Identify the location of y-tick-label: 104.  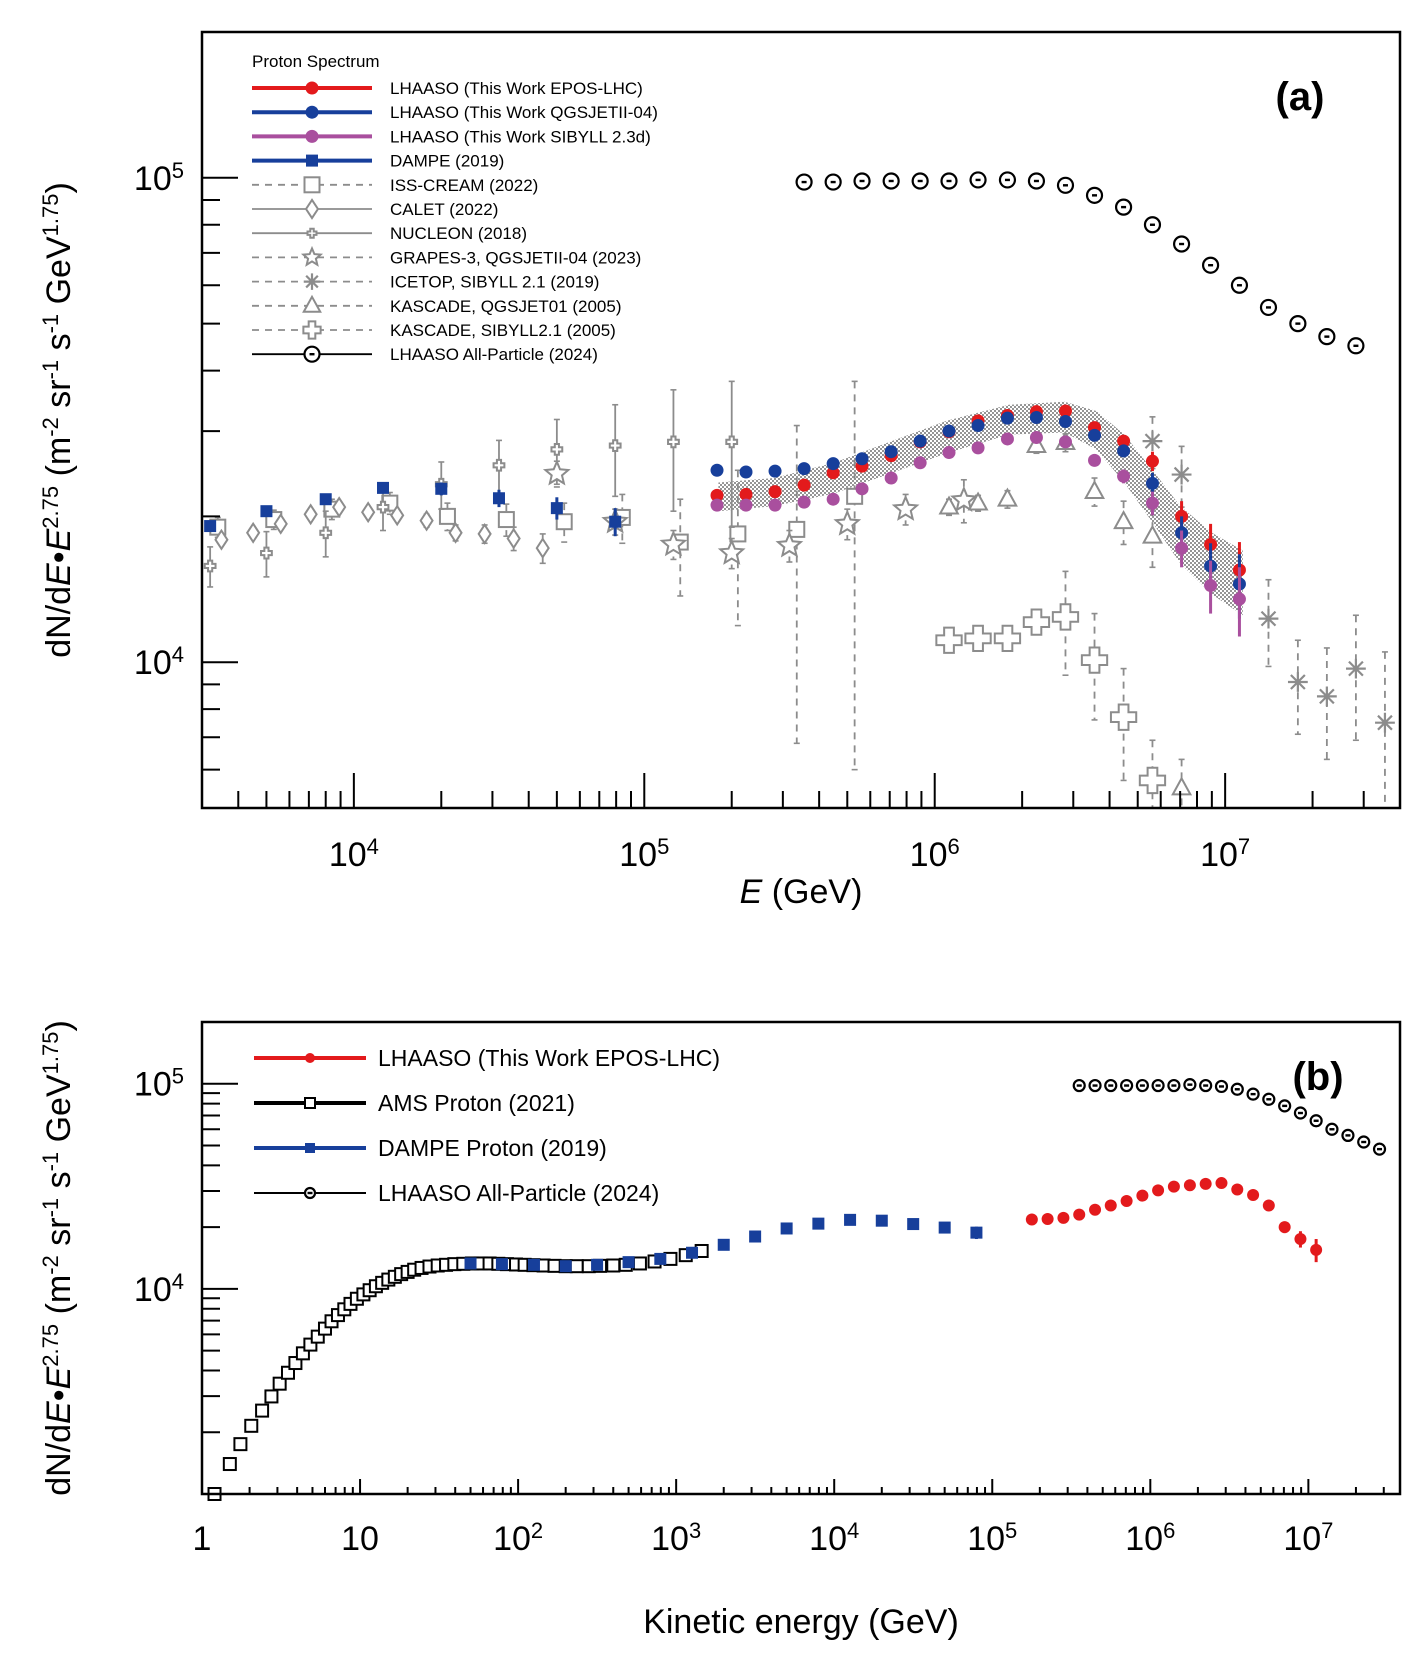
(159, 662).